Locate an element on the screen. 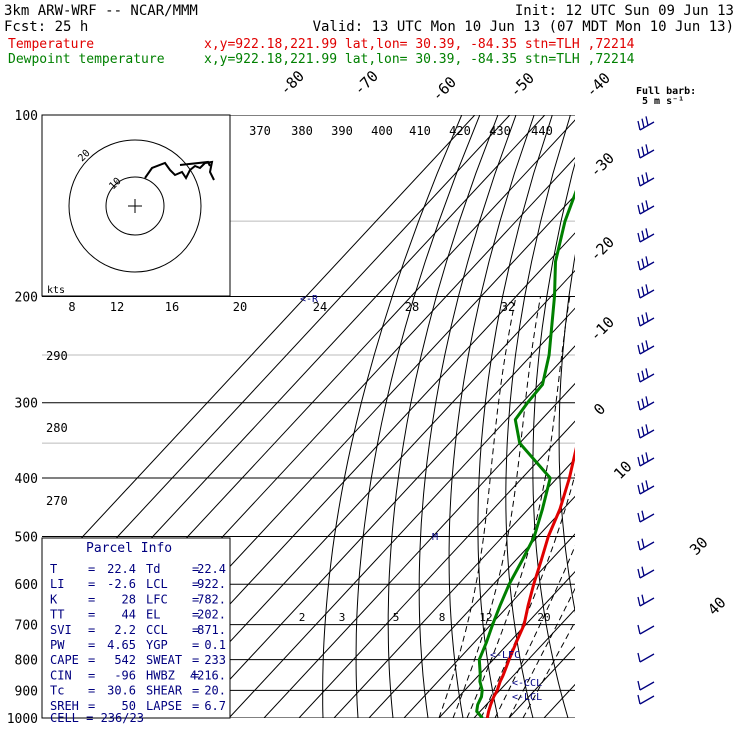  parcel-param-label: CIN is located at coordinates (61, 675).